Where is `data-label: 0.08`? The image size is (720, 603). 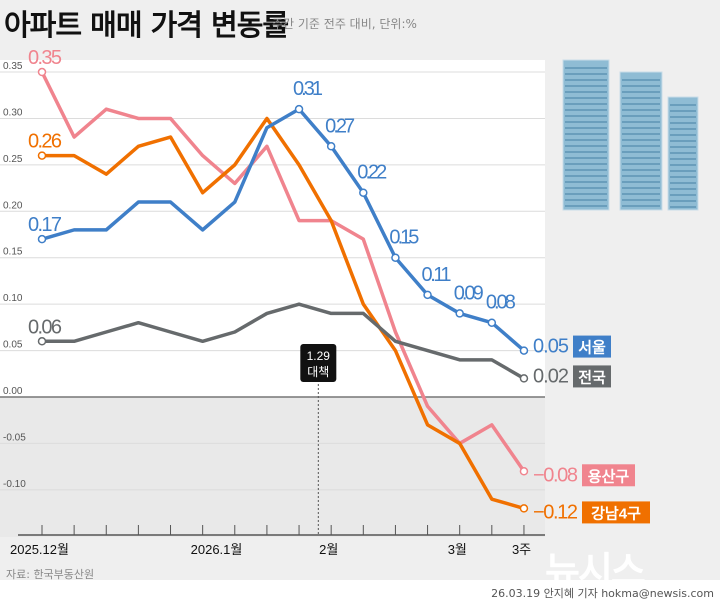 data-label: 0.08 is located at coordinates (501, 303).